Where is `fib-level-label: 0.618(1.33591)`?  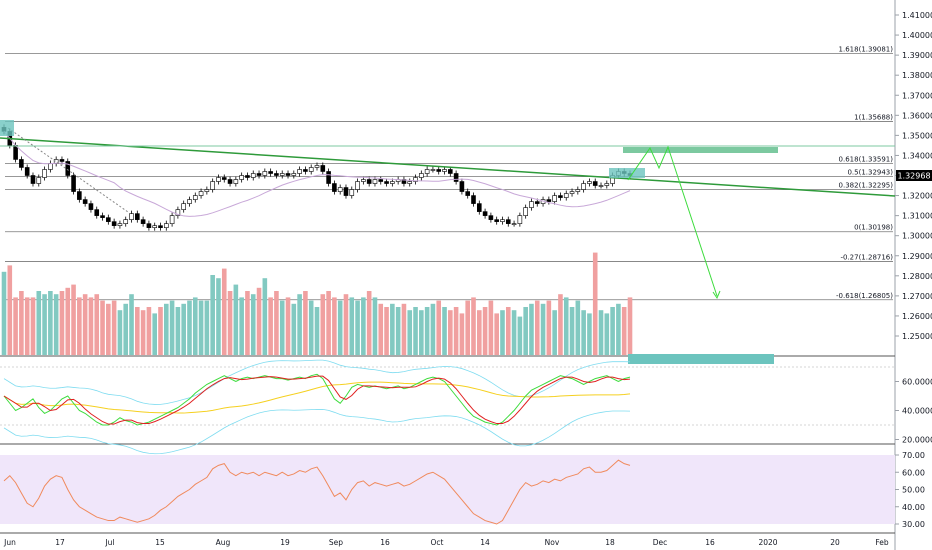
fib-level-label: 0.618(1.33591) is located at coordinates (866, 160).